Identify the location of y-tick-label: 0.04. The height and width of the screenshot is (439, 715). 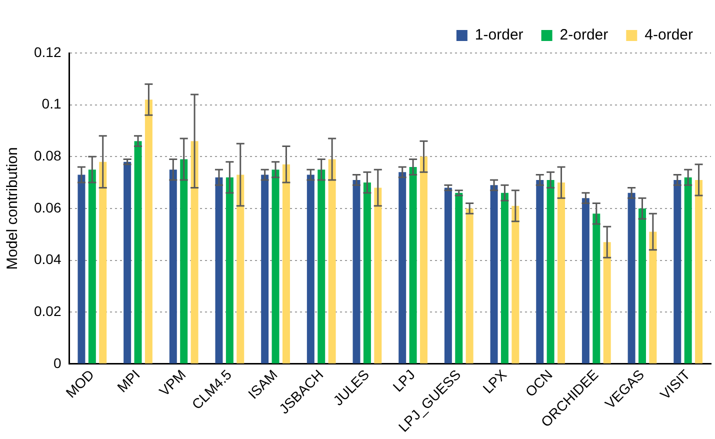
(48, 259).